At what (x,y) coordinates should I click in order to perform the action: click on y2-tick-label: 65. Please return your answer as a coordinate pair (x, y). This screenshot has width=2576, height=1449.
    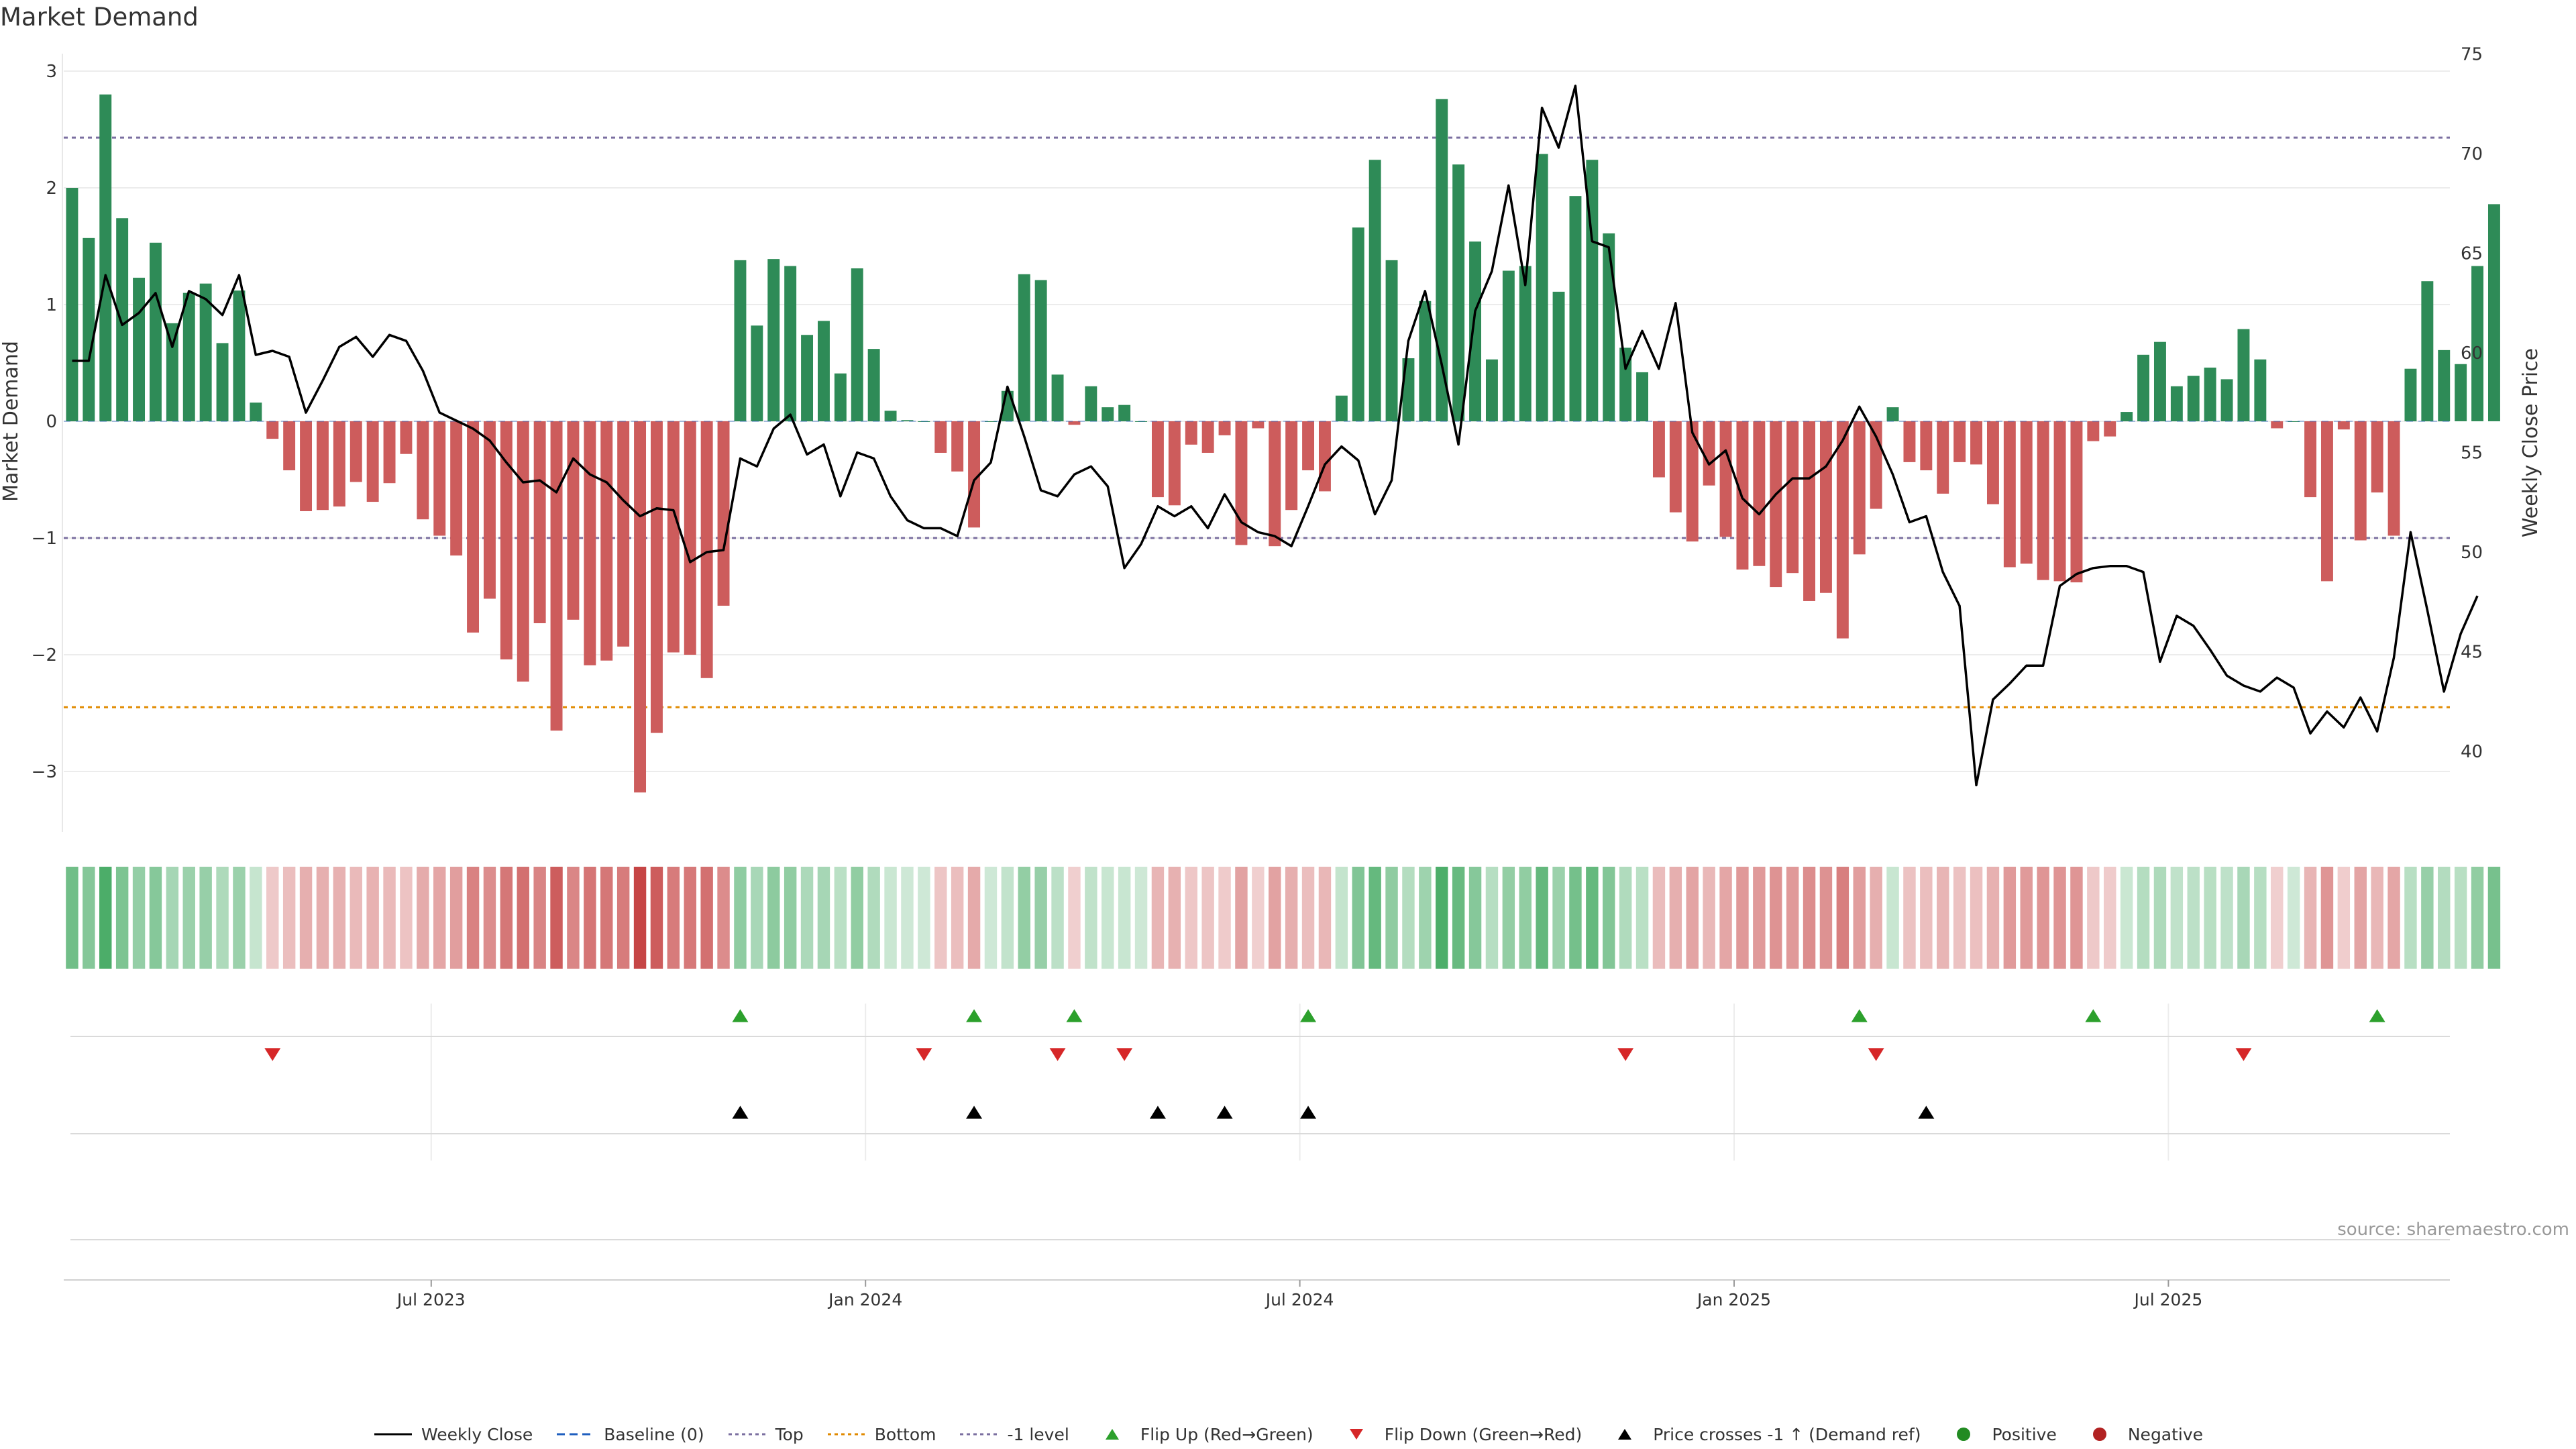
    Looking at the image, I should click on (2472, 254).